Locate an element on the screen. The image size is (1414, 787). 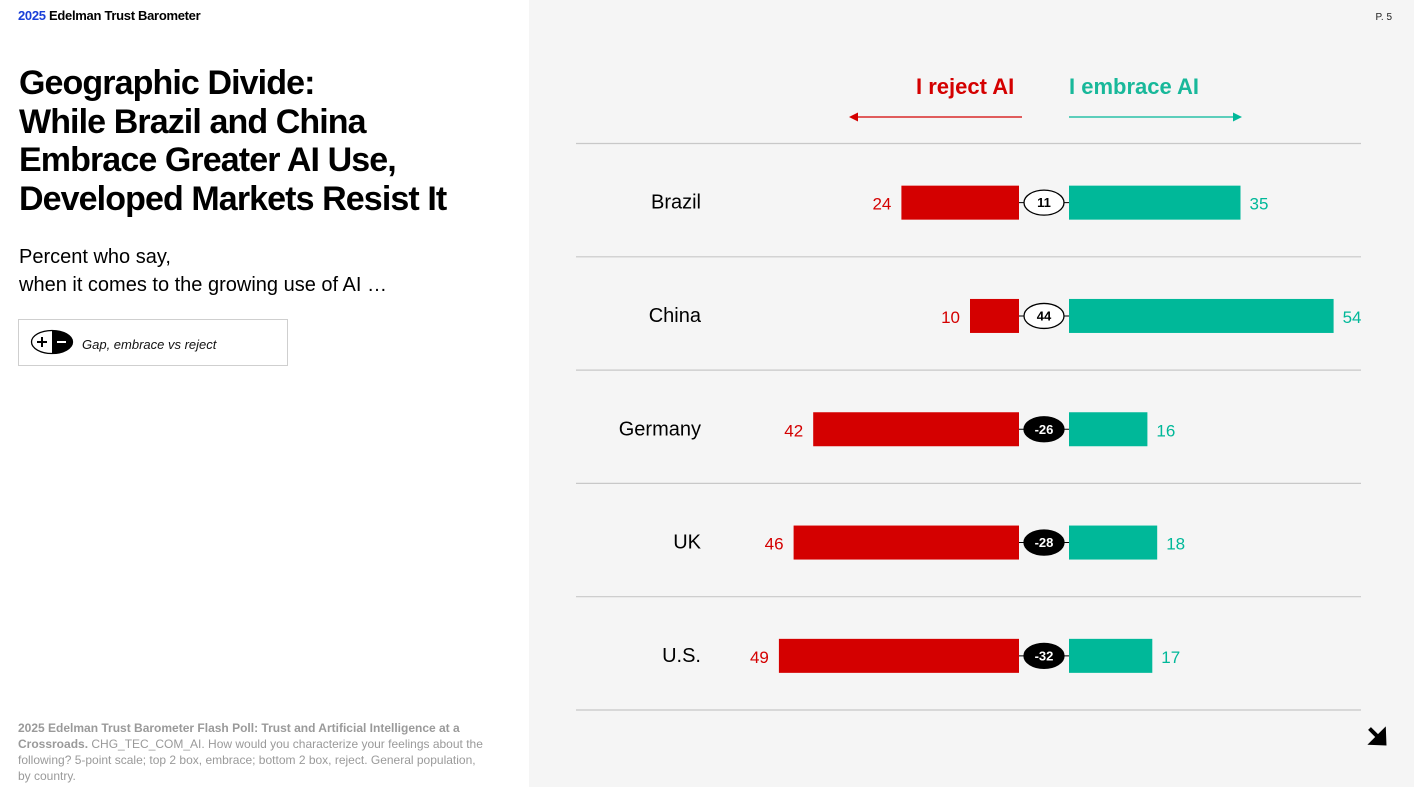
title-line: Embrace Greater AI Use, is located at coordinates (208, 160).